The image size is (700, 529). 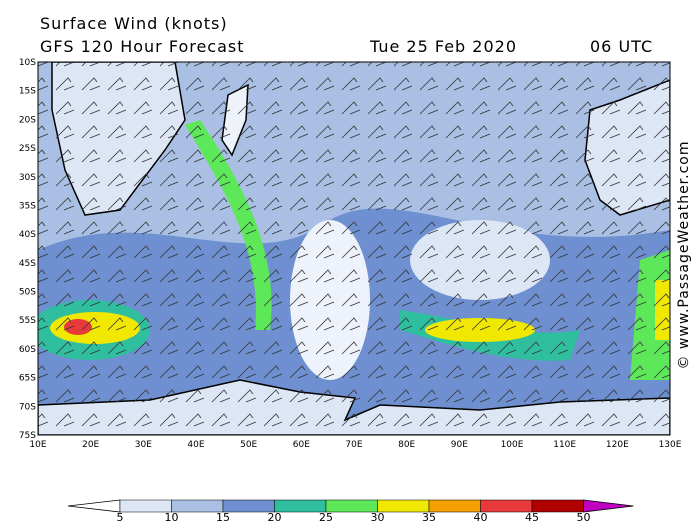 I want to click on lat-label: 75S, so click(x=27, y=436).